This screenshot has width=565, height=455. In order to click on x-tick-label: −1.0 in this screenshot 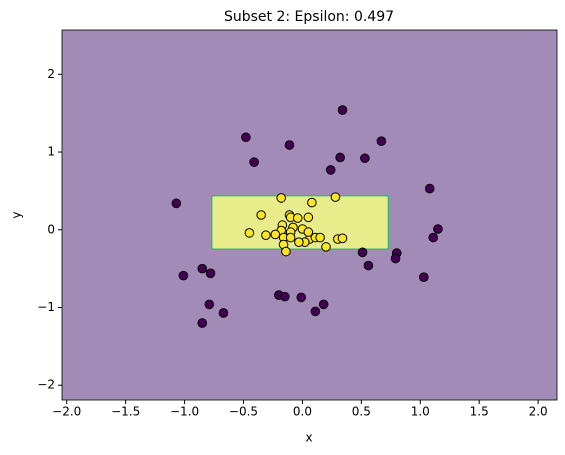, I will do `click(184, 412)`.